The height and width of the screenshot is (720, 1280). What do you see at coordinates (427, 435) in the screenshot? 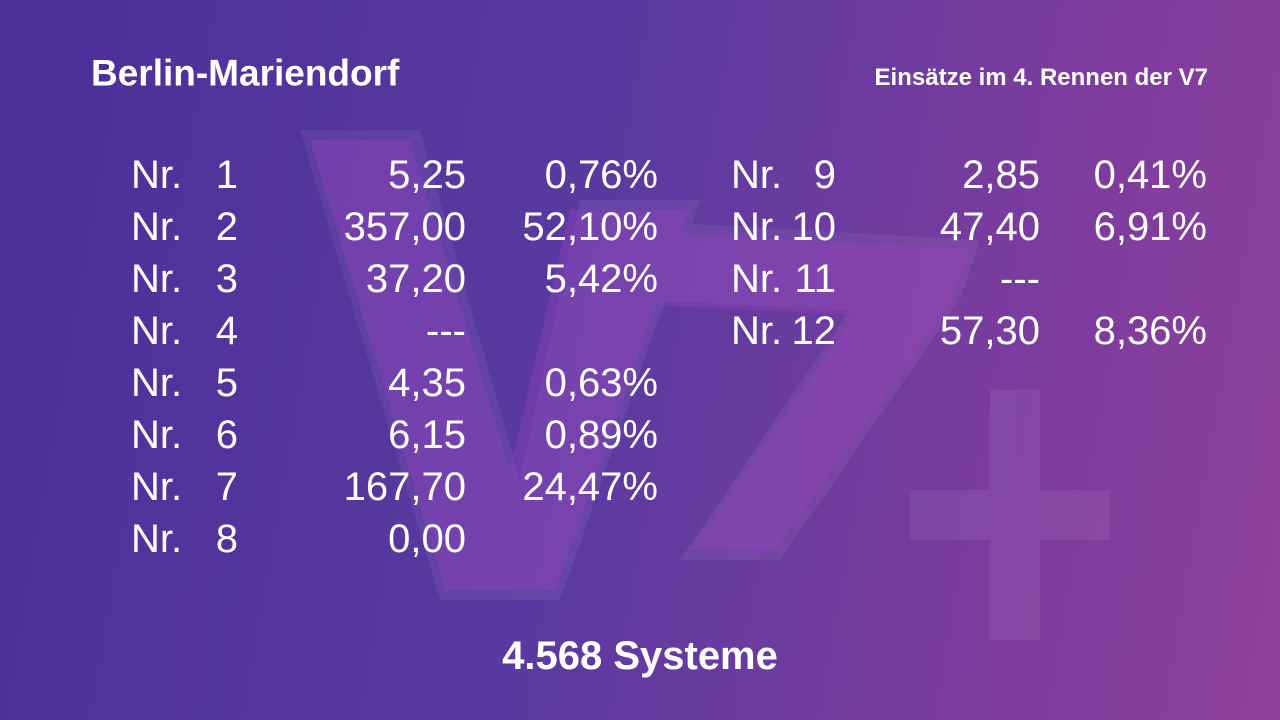
I see `row-amount: 6,15` at bounding box center [427, 435].